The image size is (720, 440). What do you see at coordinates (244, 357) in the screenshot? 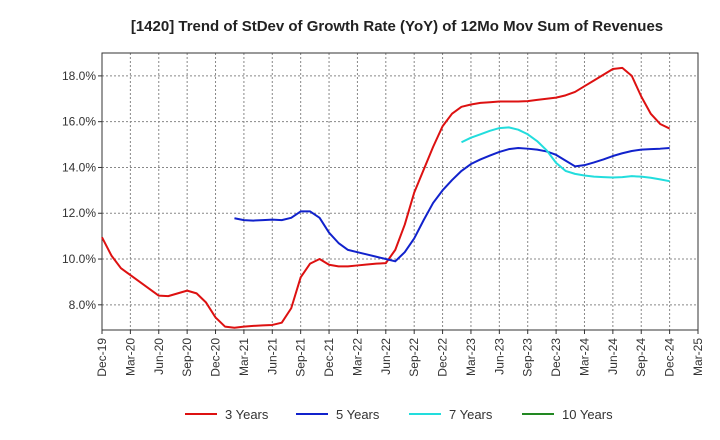
I see `x-tick-label: Mar-21` at bounding box center [244, 357].